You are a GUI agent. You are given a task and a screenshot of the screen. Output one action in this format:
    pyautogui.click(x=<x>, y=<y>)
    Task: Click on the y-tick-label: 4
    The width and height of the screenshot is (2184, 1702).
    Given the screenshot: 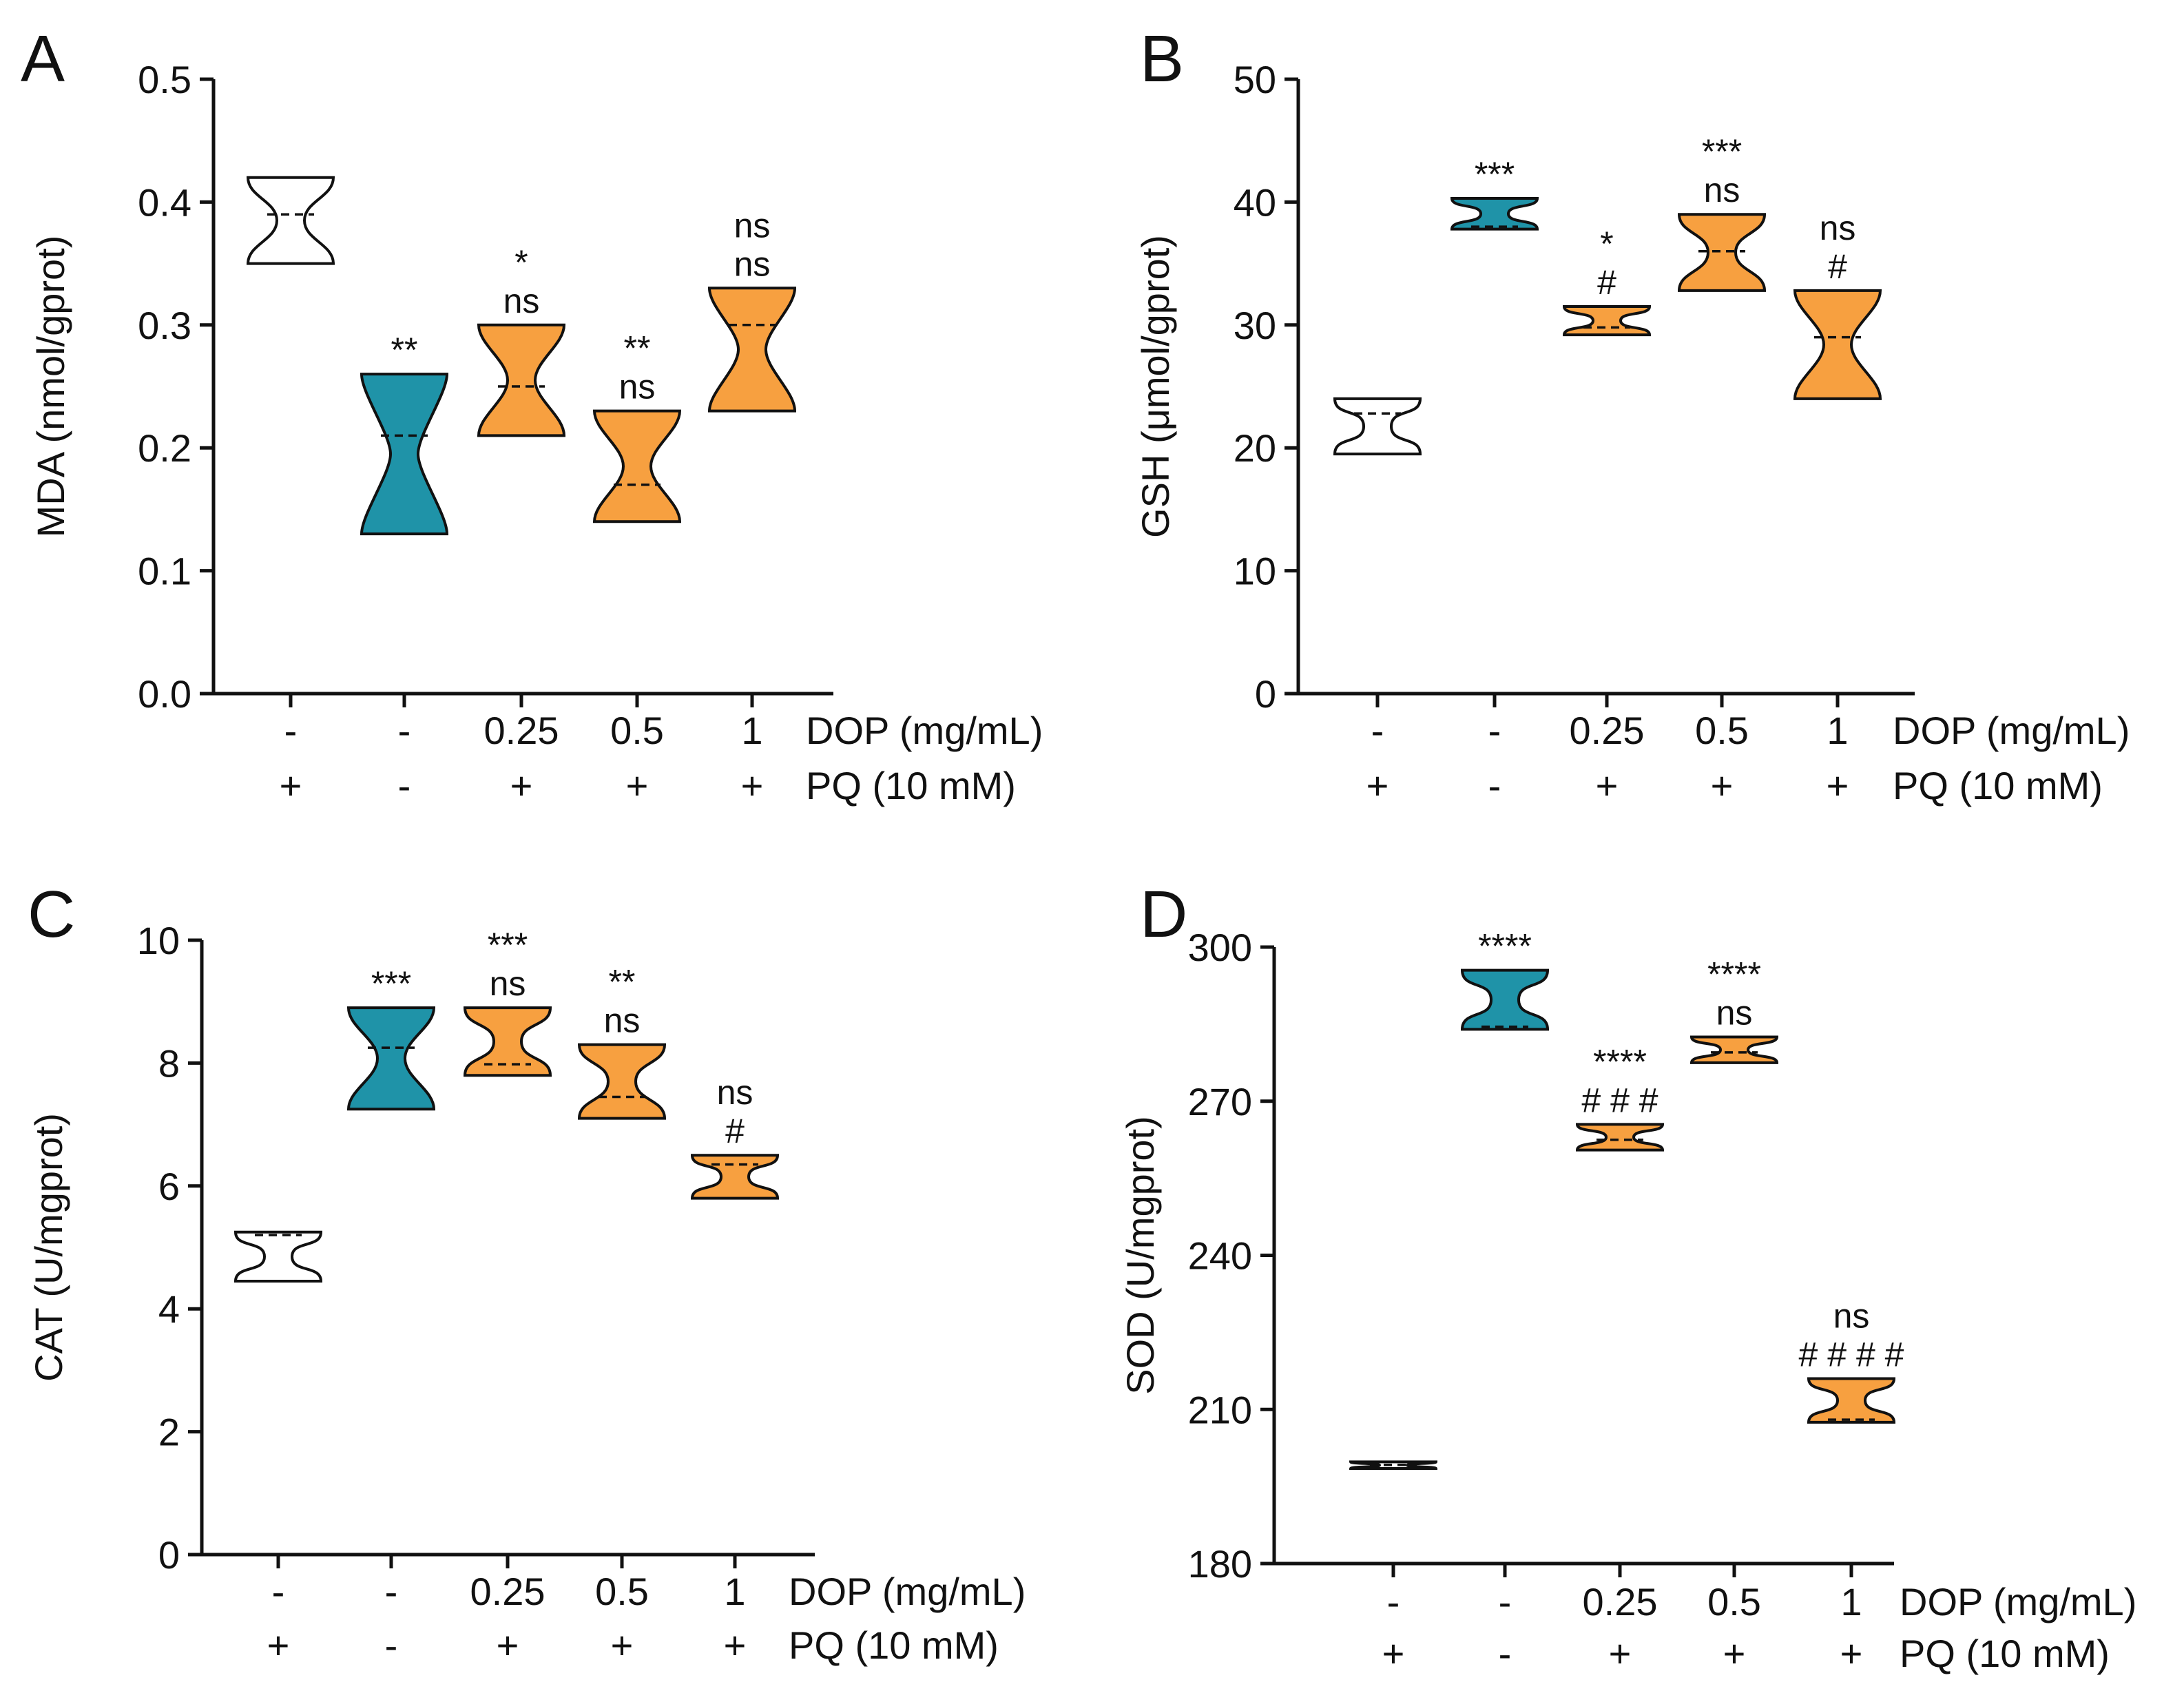 What is the action you would take?
    pyautogui.click(x=169, y=1309)
    